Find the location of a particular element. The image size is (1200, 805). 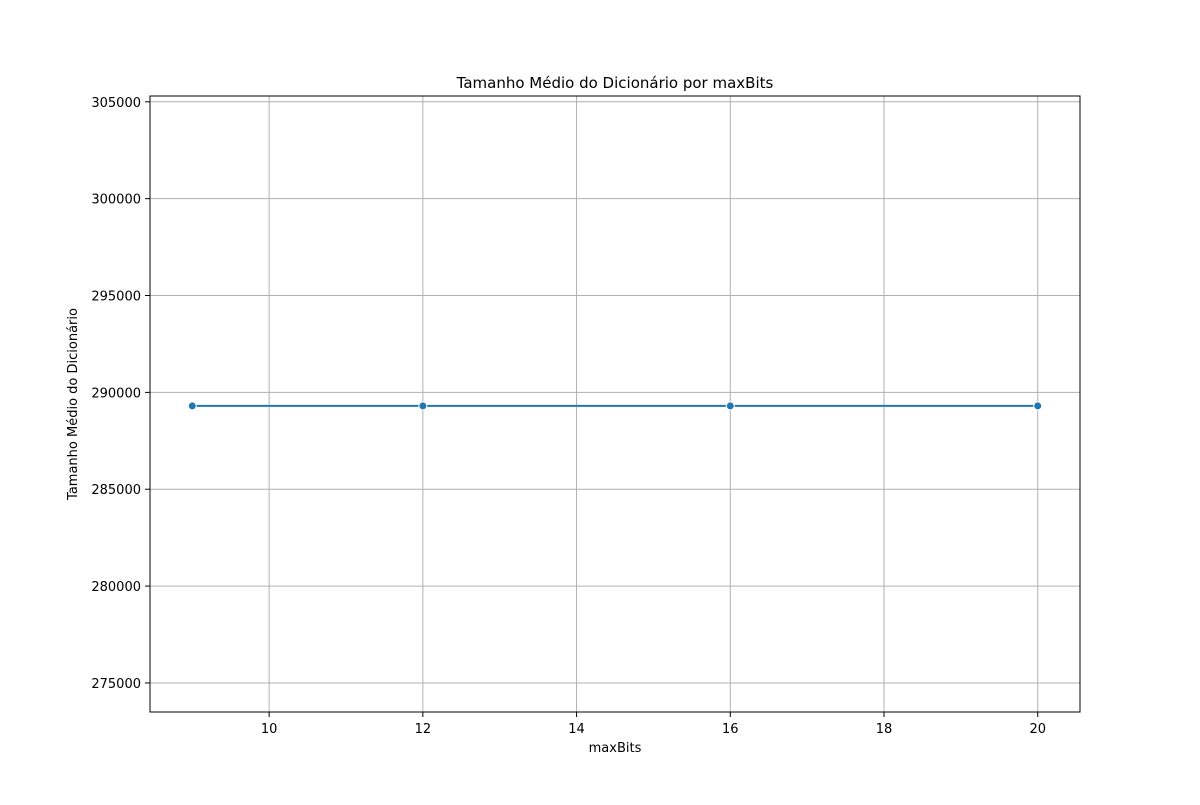

chart-title: Tamanho Médio do Dicionário por maxBits is located at coordinates (615, 83).